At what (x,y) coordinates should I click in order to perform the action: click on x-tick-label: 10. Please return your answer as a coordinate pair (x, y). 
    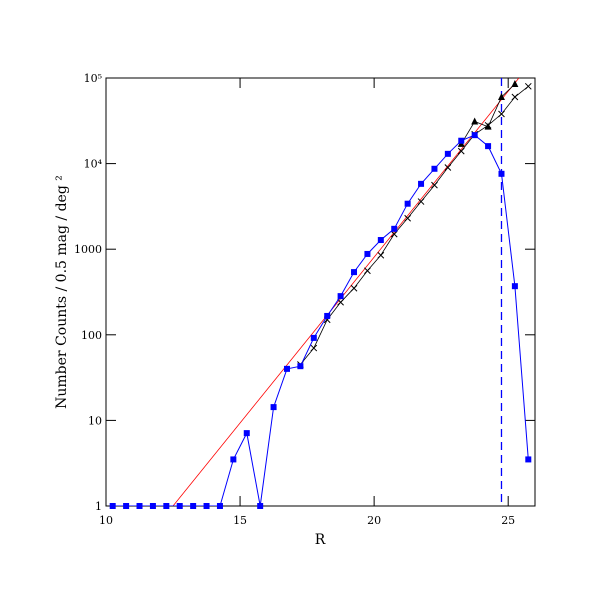
    Looking at the image, I should click on (106, 520).